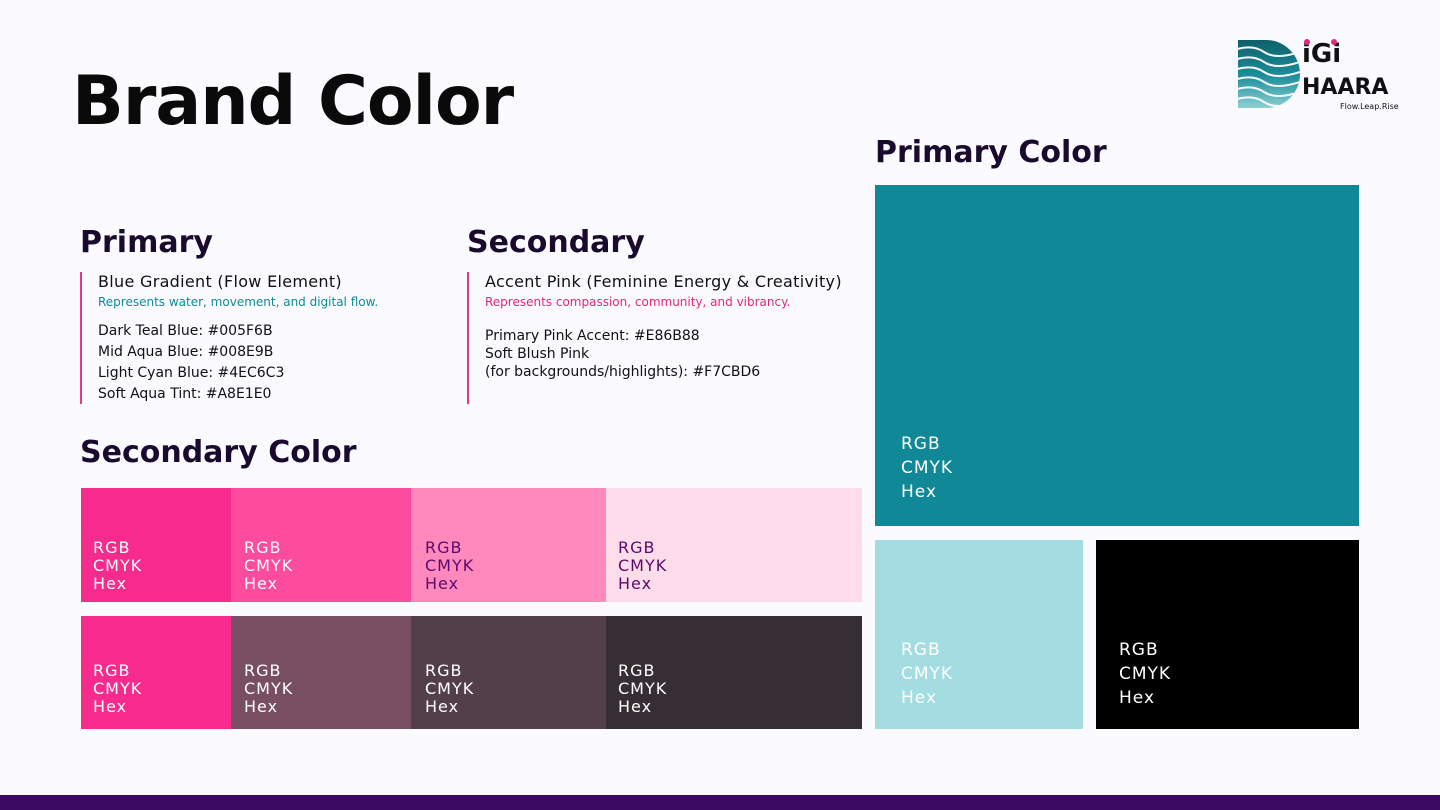 The height and width of the screenshot is (810, 1440). I want to click on list-item: (for backgrounds/highlights): #F7CBD6, so click(623, 372).